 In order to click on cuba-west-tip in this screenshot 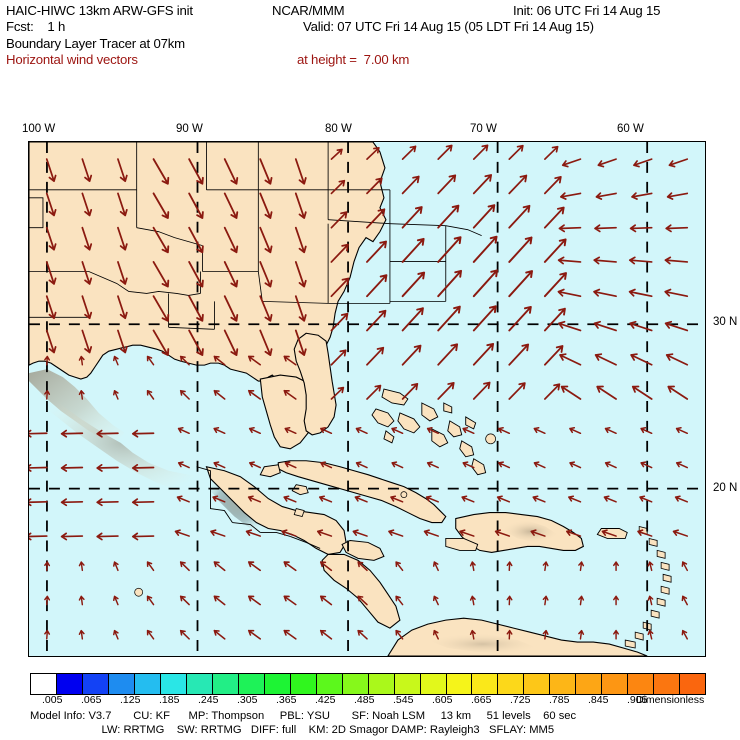, I will do `click(270, 471)`.